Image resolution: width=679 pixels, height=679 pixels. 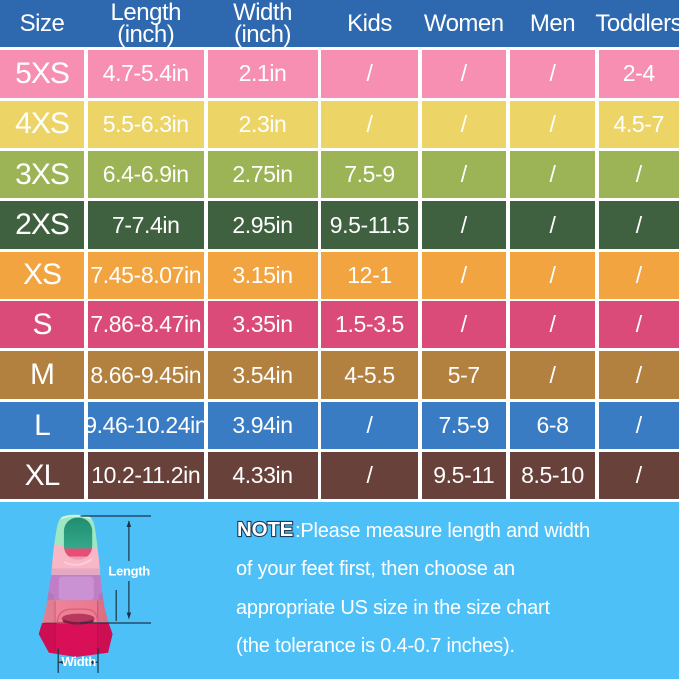 I want to click on svg-text: NOTE, so click(x=265, y=529).